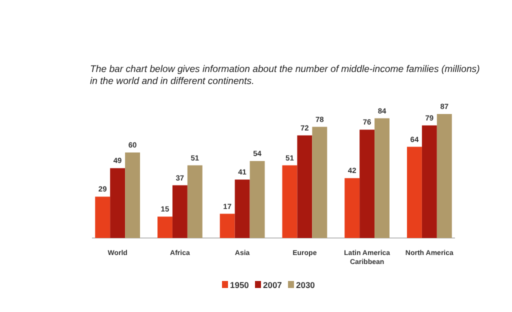 The width and height of the screenshot is (512, 312). Describe the element at coordinates (272, 285) in the screenshot. I see `legend-label: 2007` at that location.